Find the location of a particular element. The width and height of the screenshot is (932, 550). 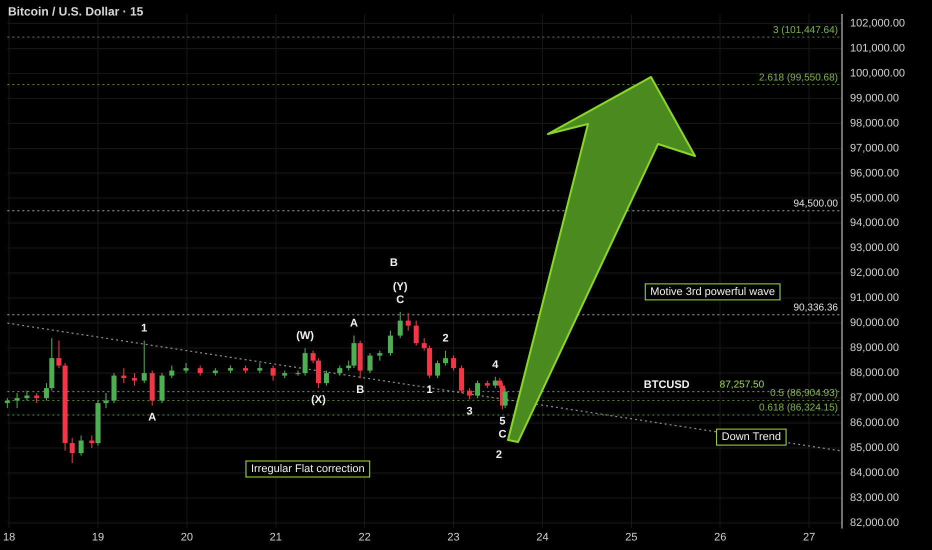

y-tick-label: 86,000.00 is located at coordinates (874, 423).